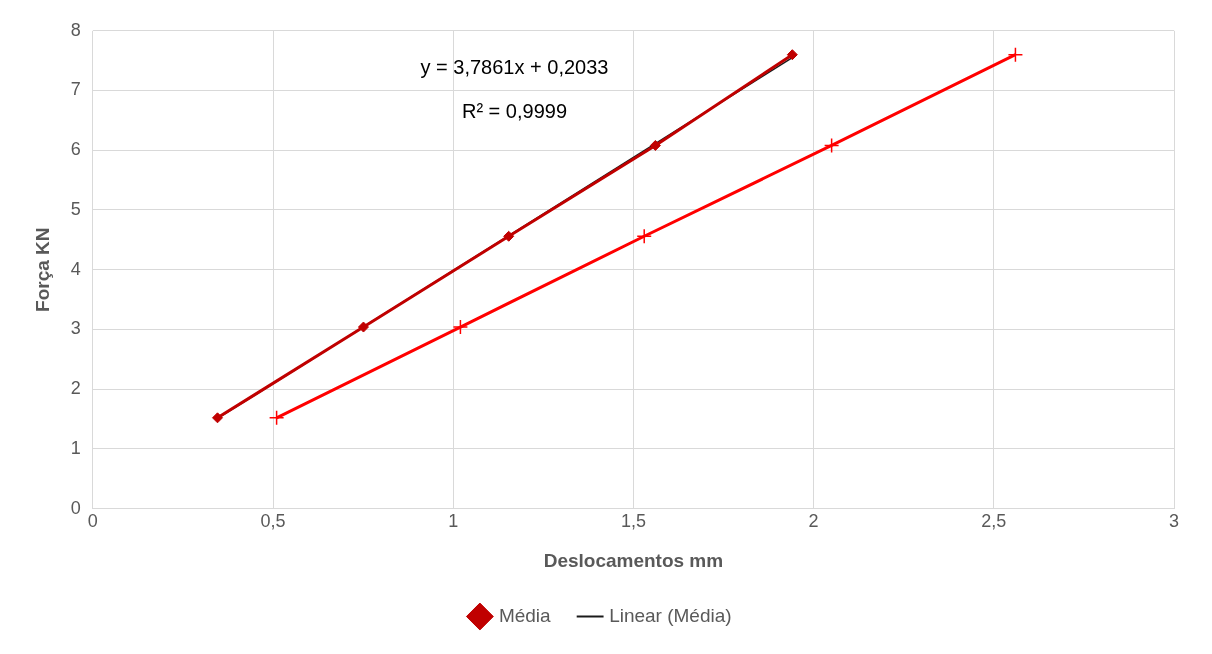 This screenshot has height=654, width=1212. What do you see at coordinates (75, 29) in the screenshot?
I see `y-tick-label: 8` at bounding box center [75, 29].